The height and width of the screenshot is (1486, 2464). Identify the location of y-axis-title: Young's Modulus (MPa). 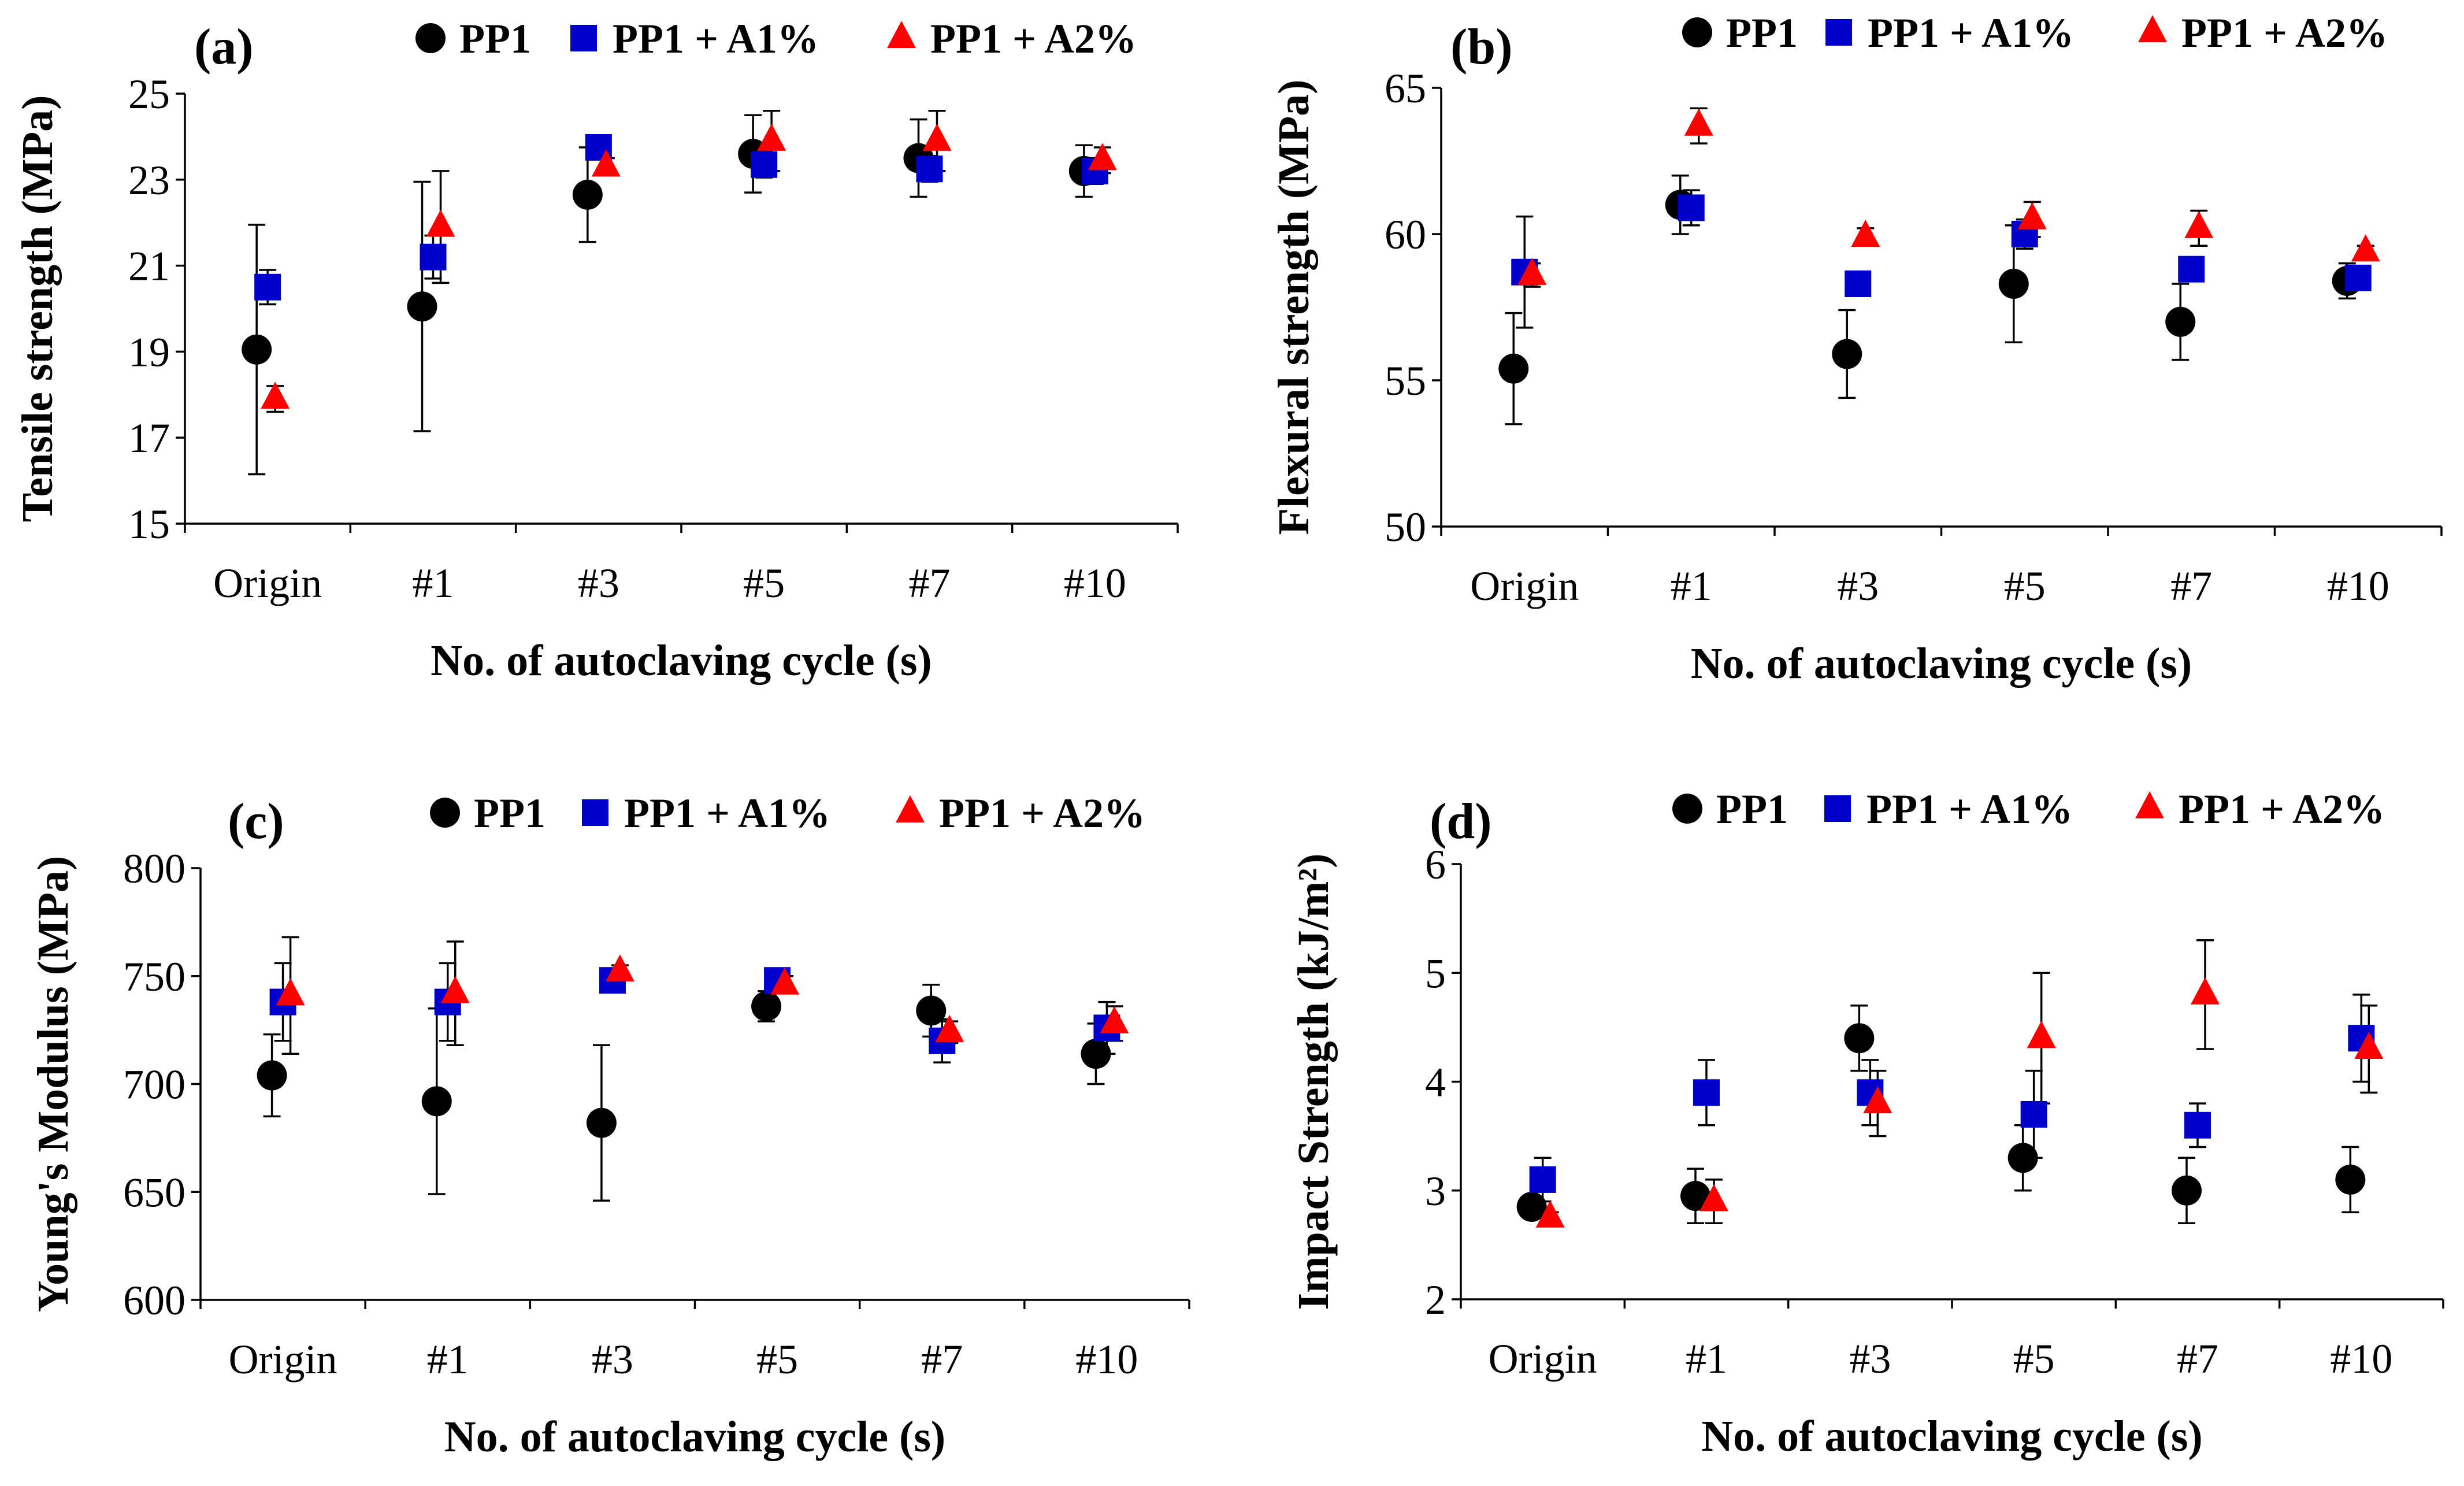
(53, 1084).